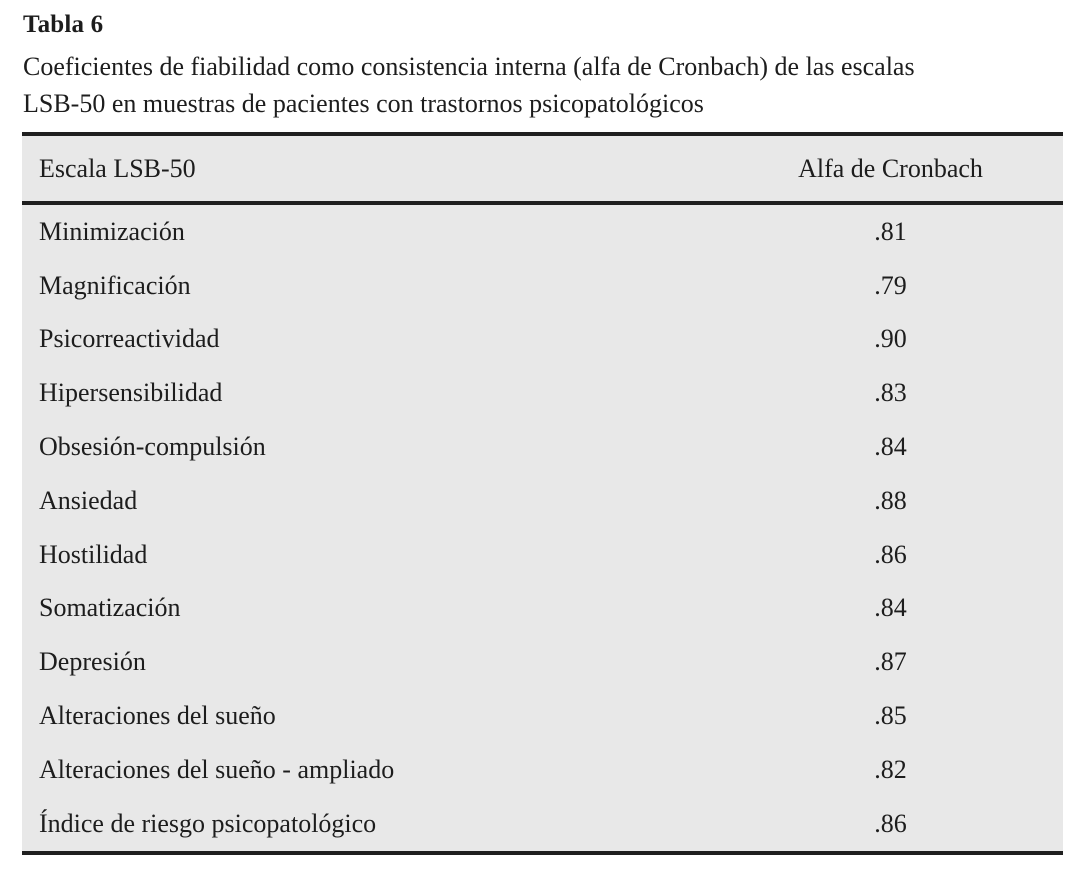 This screenshot has width=1079, height=895. I want to click on cell-escala: Hipersensibilidad, so click(131, 393).